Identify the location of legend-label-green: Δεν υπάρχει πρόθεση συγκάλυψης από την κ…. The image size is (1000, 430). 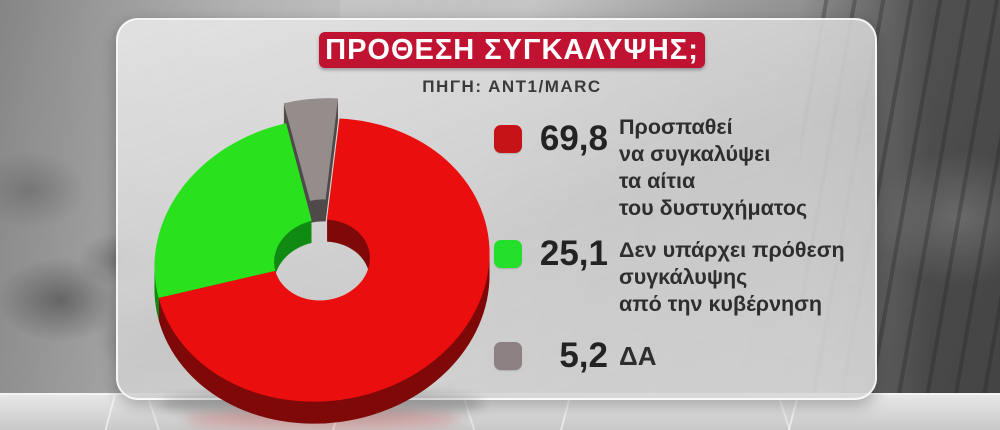
(732, 277).